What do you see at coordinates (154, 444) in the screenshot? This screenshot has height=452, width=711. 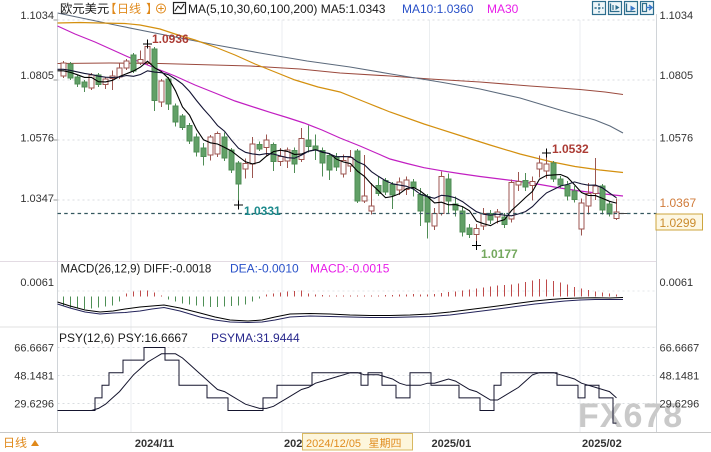 I see `svg-text: 2024/11` at bounding box center [154, 444].